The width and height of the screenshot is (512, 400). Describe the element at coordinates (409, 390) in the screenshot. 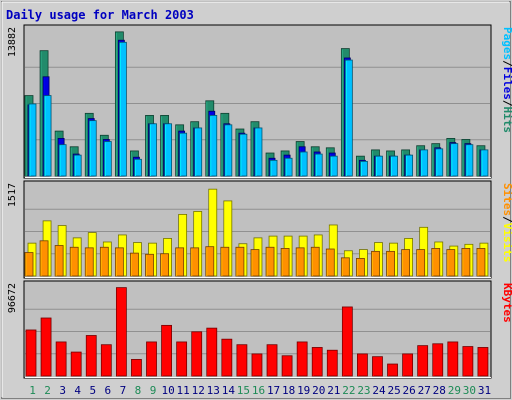

I see `x-tick-label-day-26: 26` at that location.